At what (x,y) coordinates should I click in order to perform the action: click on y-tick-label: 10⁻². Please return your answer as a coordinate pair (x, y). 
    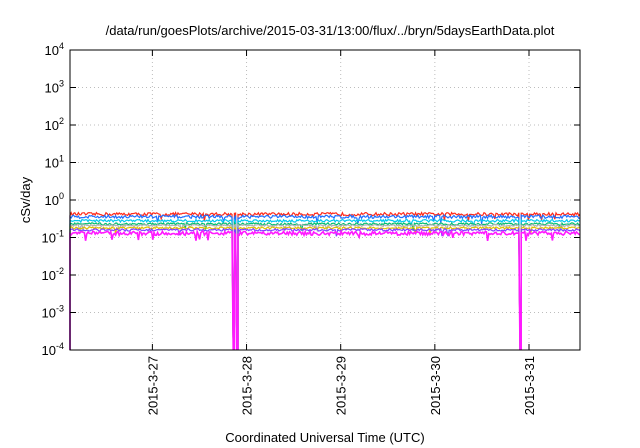
    Looking at the image, I should click on (53, 274).